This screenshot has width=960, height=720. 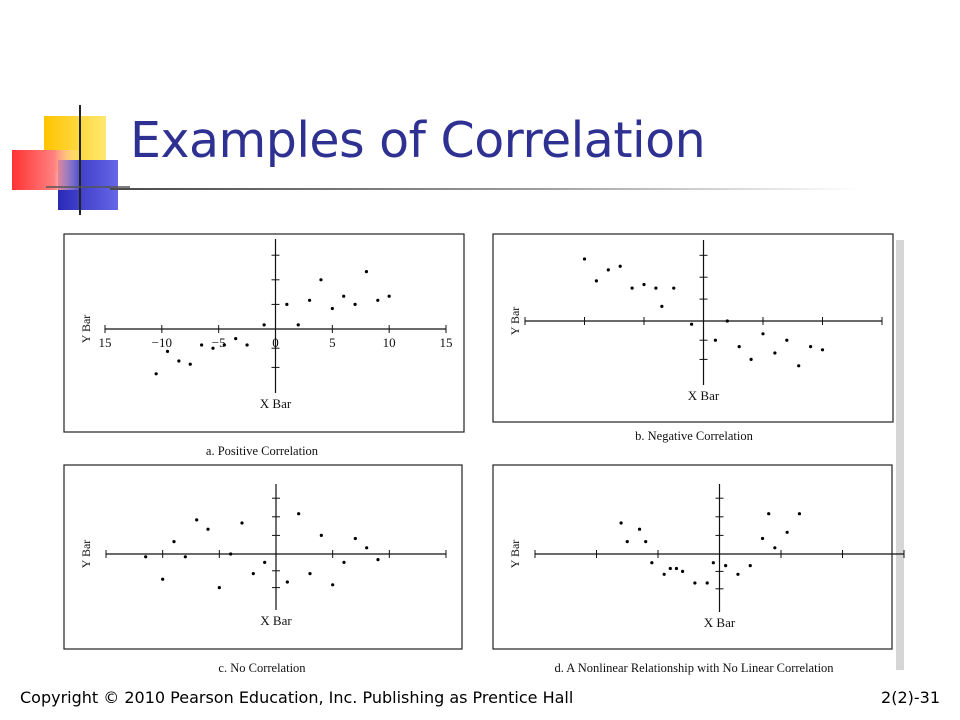 What do you see at coordinates (418, 140) in the screenshot?
I see `slide-title: Examples of Correlation` at bounding box center [418, 140].